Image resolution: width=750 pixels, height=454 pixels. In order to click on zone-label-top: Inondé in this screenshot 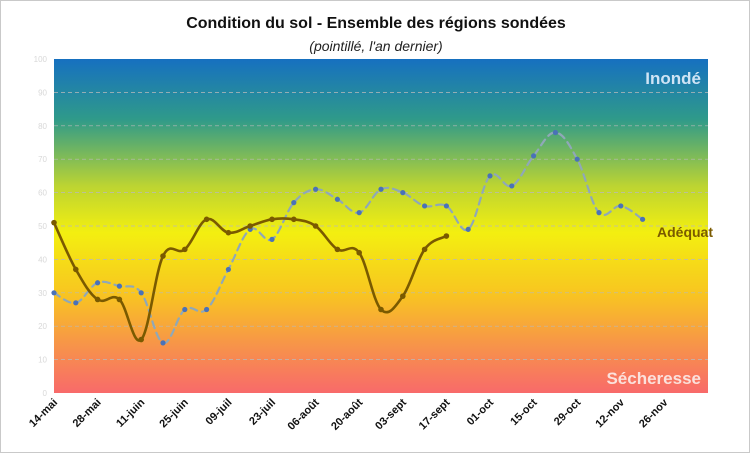, I will do `click(673, 78)`.